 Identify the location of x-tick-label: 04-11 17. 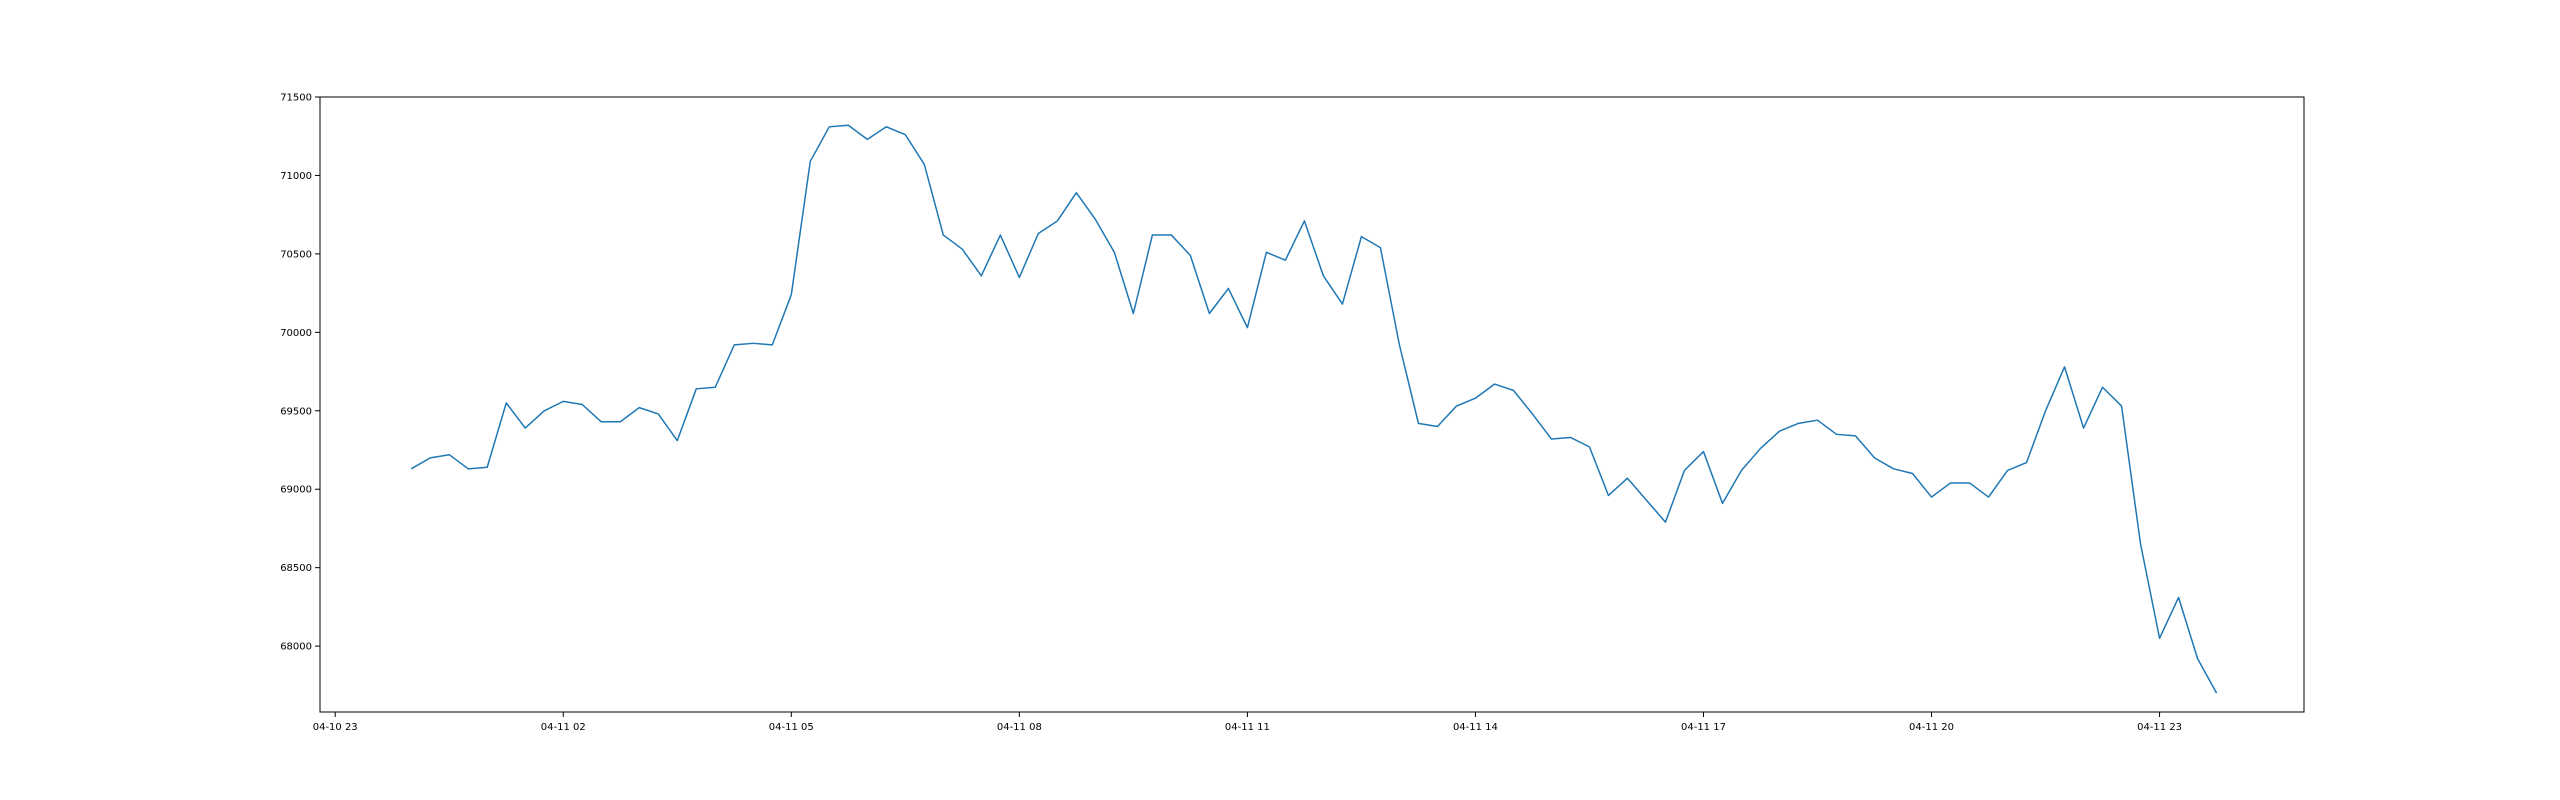
(1703, 727).